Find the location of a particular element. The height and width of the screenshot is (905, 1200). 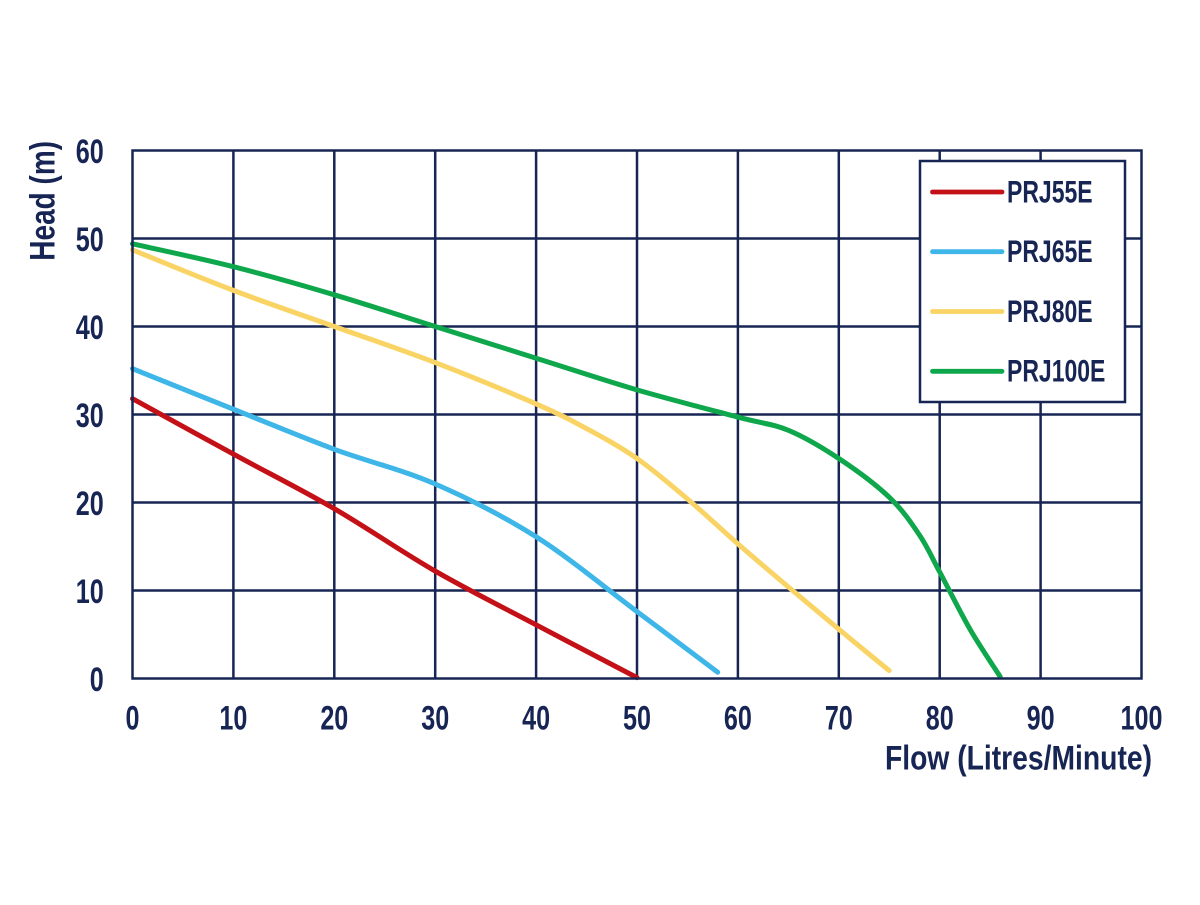

svg-text: Head (m) is located at coordinates (42, 201).